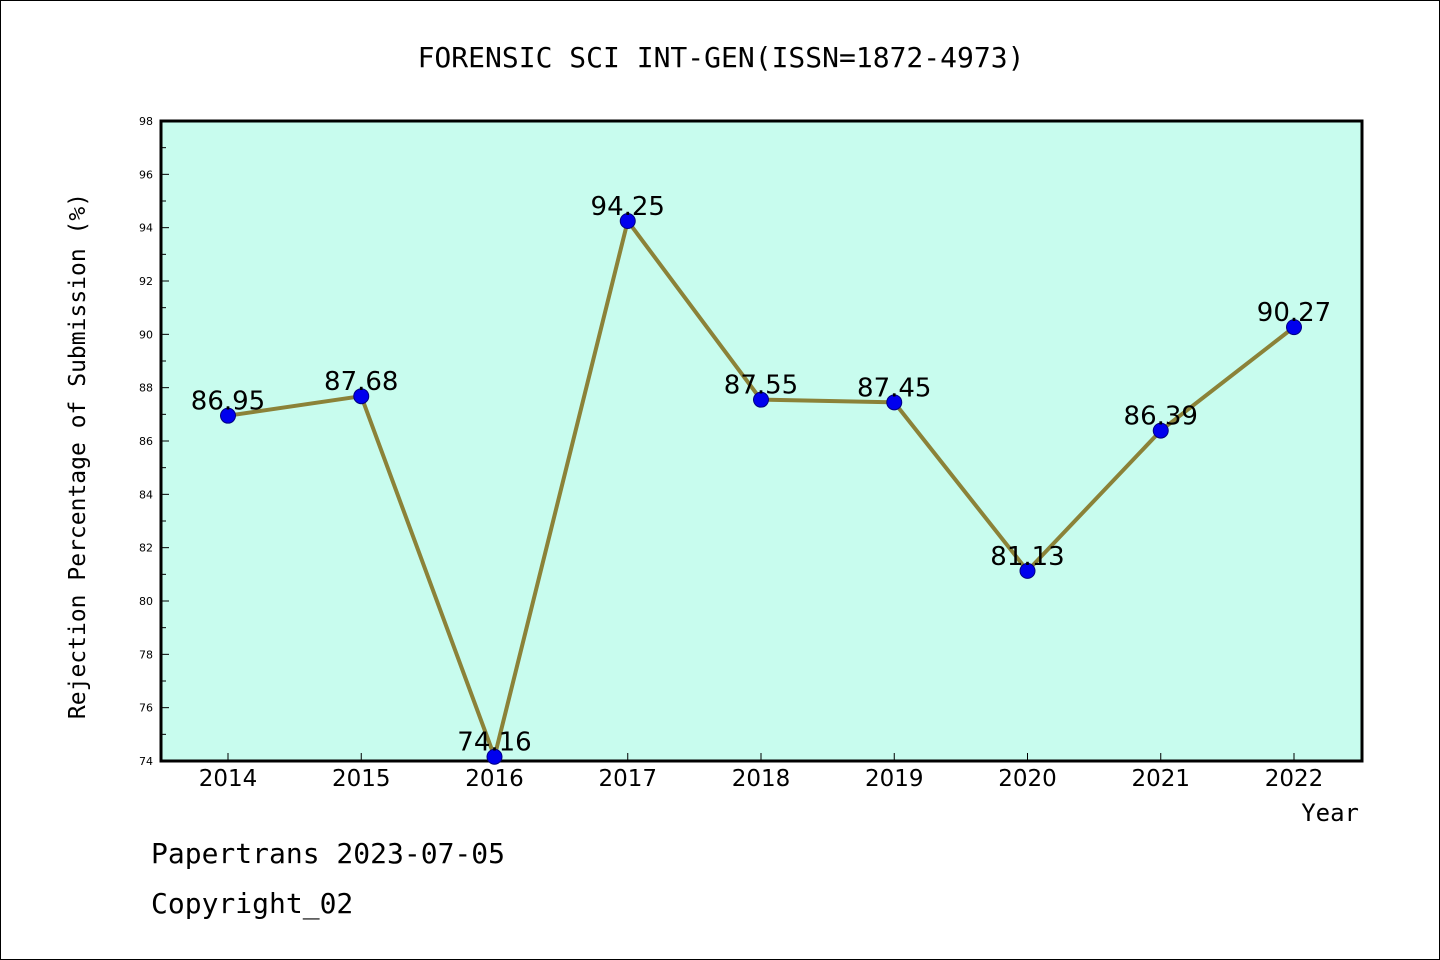  What do you see at coordinates (146, 708) in the screenshot?
I see `y-tick-label: 76` at bounding box center [146, 708].